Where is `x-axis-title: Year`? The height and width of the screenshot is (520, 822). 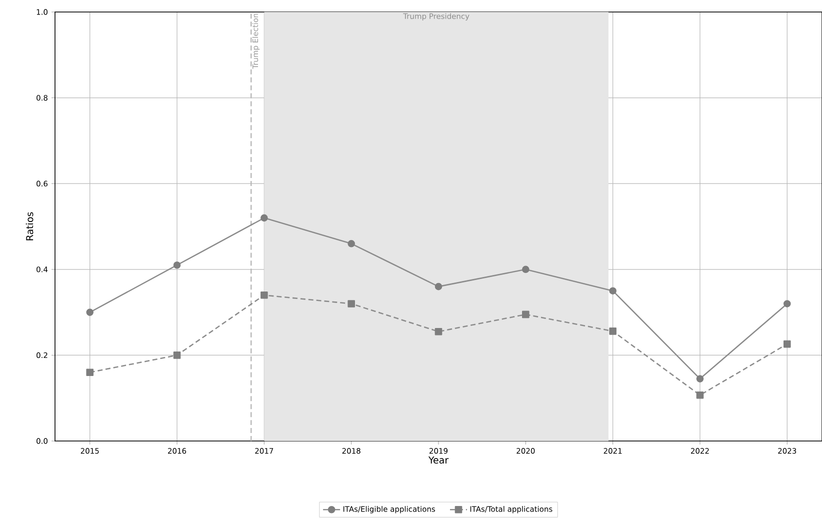
x-axis-title: Year is located at coordinates (438, 460).